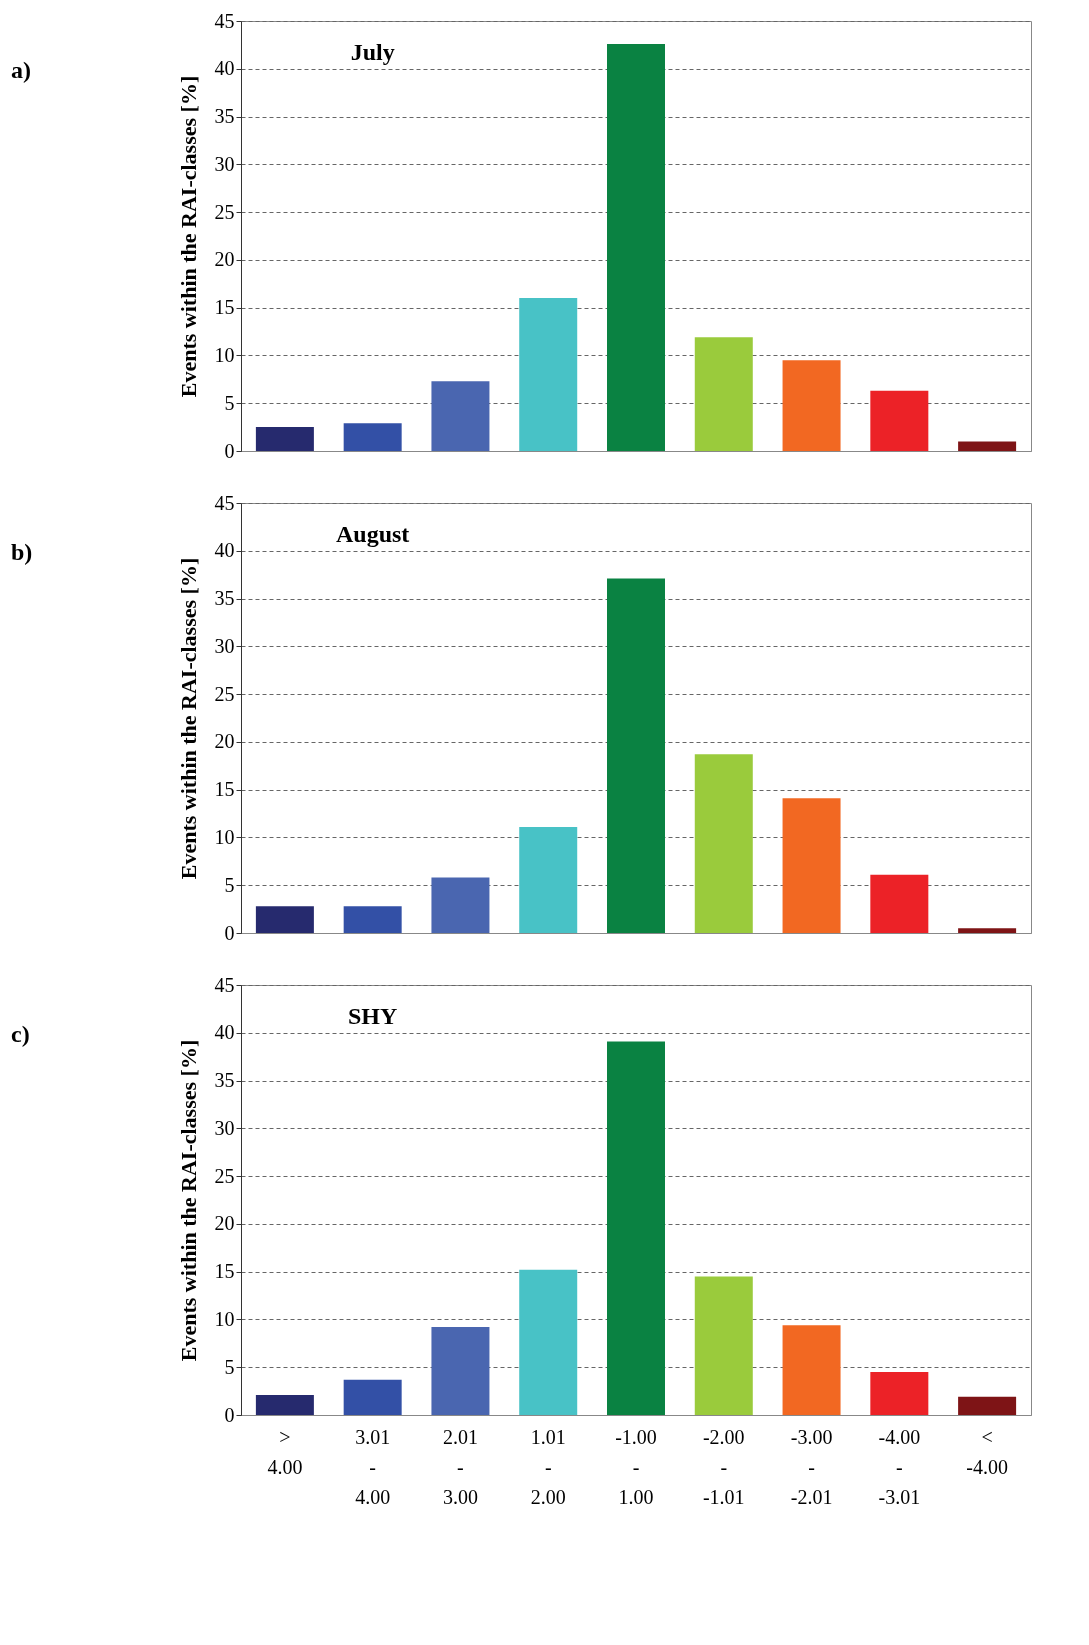 Image resolution: width=1089 pixels, height=1645 pixels. What do you see at coordinates (285, 1451) in the screenshot?
I see `x-tick-label: > 4.00` at bounding box center [285, 1451].